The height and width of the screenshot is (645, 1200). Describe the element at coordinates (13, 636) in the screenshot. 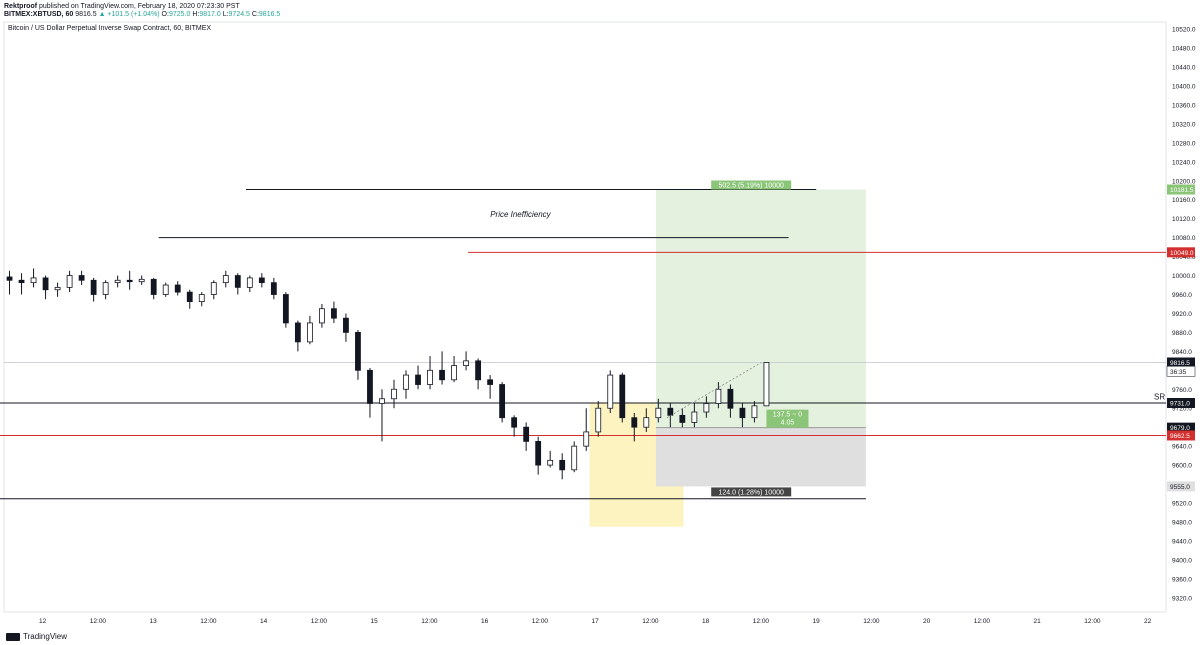

I see `tradingview-logo-icon` at that location.